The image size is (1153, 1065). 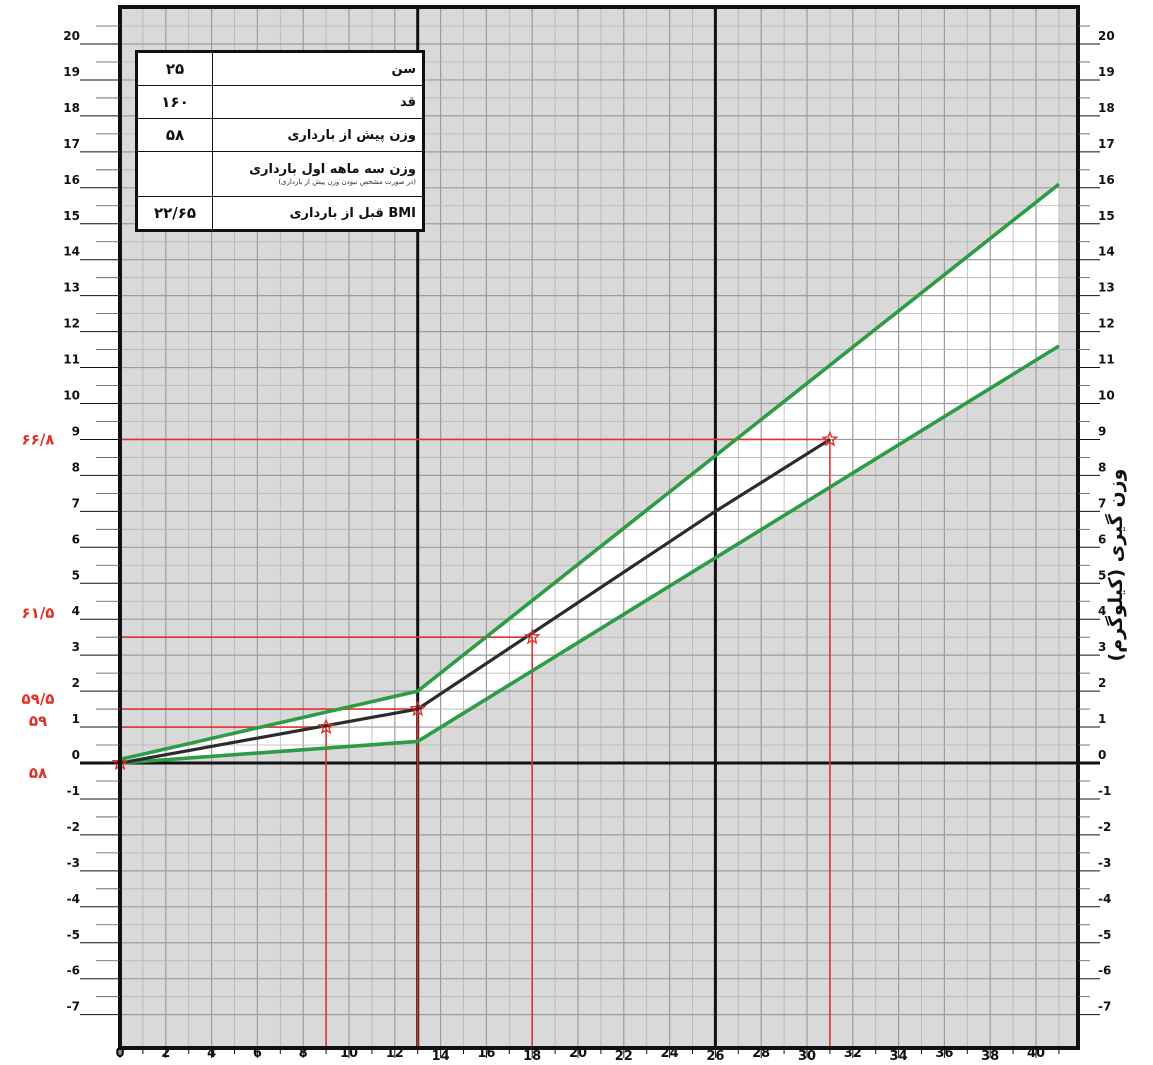 What do you see at coordinates (71, 252) in the screenshot?
I see `y-tick-label-left: 14` at bounding box center [71, 252].